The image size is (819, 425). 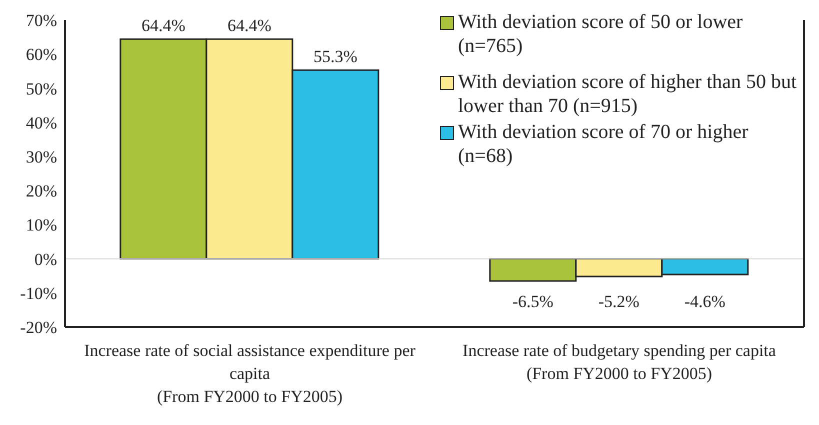 What do you see at coordinates (533, 301) in the screenshot?
I see `data-label: -6.5%` at bounding box center [533, 301].